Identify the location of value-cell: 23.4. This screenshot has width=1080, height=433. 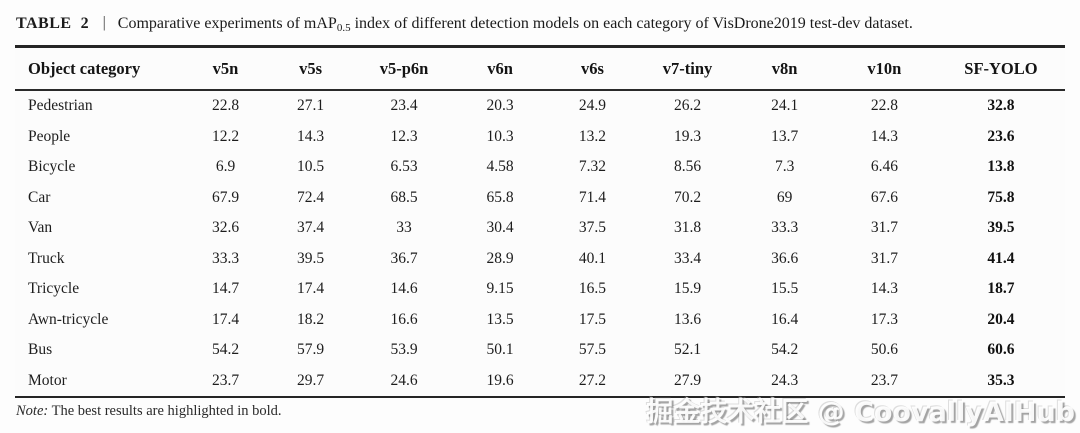
(404, 106).